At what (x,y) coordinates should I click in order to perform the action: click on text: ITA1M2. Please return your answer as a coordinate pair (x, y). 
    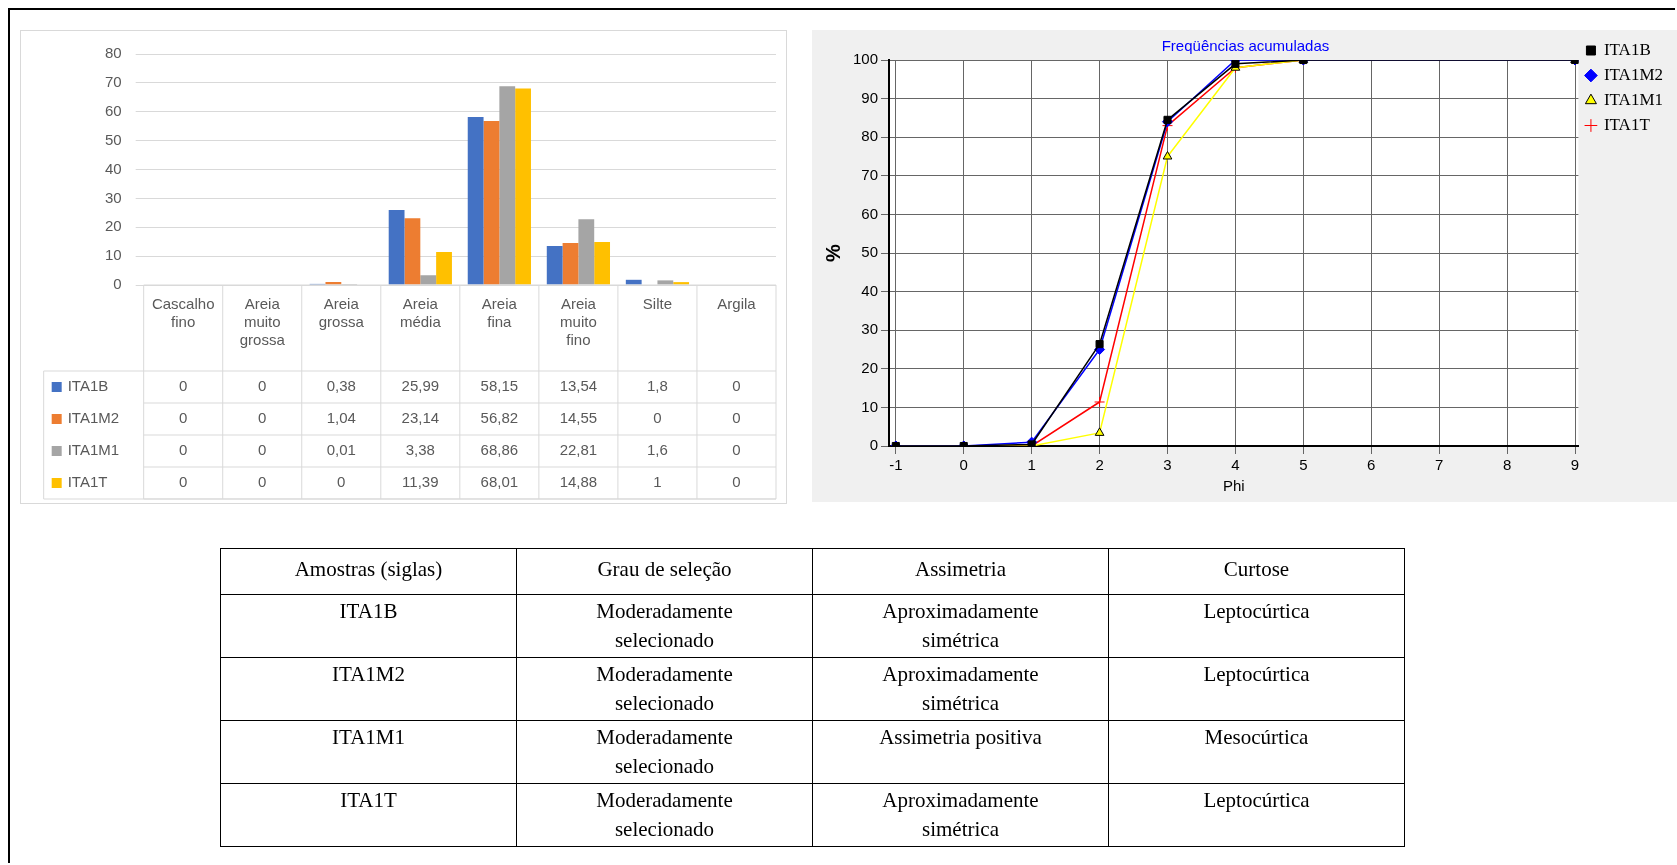
    Looking at the image, I should click on (368, 689).